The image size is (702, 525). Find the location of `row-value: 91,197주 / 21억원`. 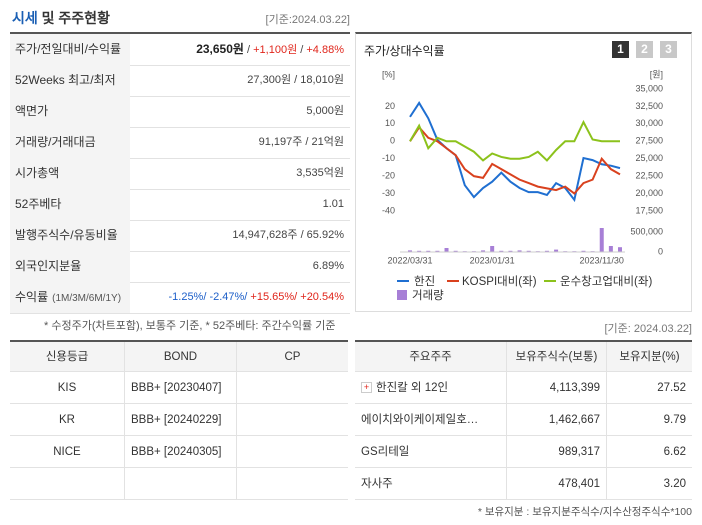

row-value: 91,197주 / 21억원 is located at coordinates (301, 142).